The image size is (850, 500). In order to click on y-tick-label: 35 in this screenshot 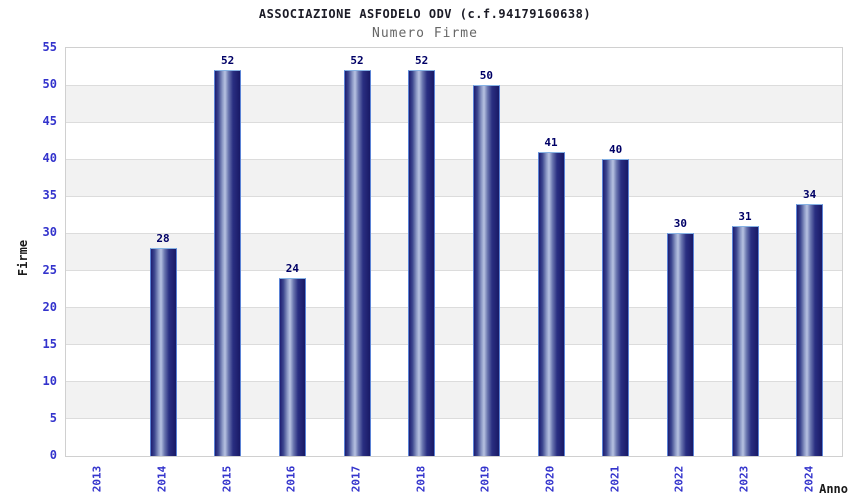, I will do `click(49, 195)`.